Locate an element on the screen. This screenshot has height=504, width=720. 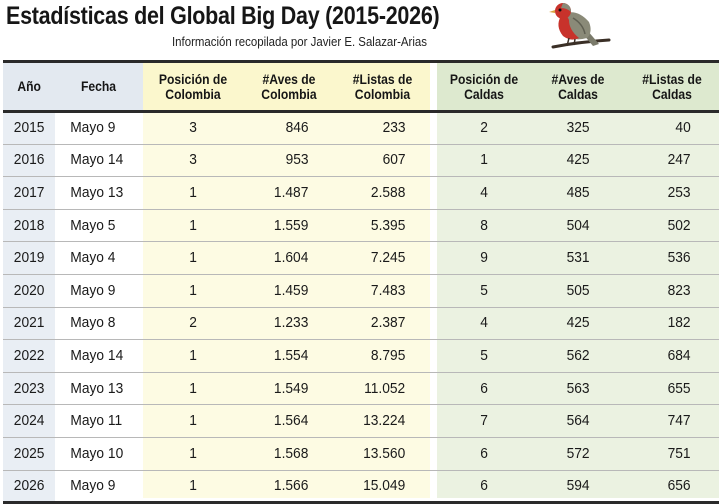
cell-anio: 2016 is located at coordinates (29, 160).